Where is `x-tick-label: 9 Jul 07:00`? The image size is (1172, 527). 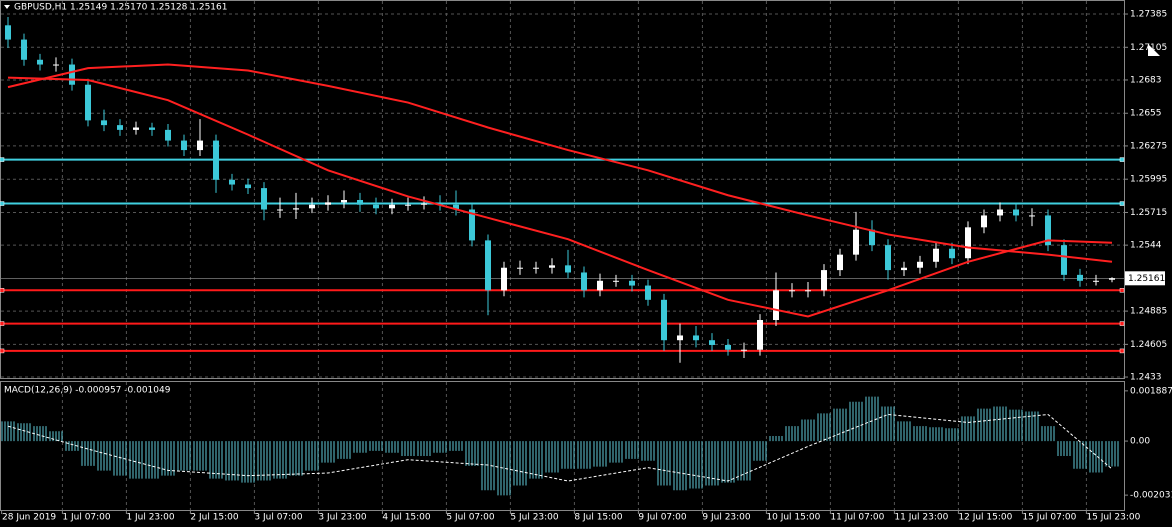
x-tick-label: 9 Jul 07:00 is located at coordinates (662, 518).